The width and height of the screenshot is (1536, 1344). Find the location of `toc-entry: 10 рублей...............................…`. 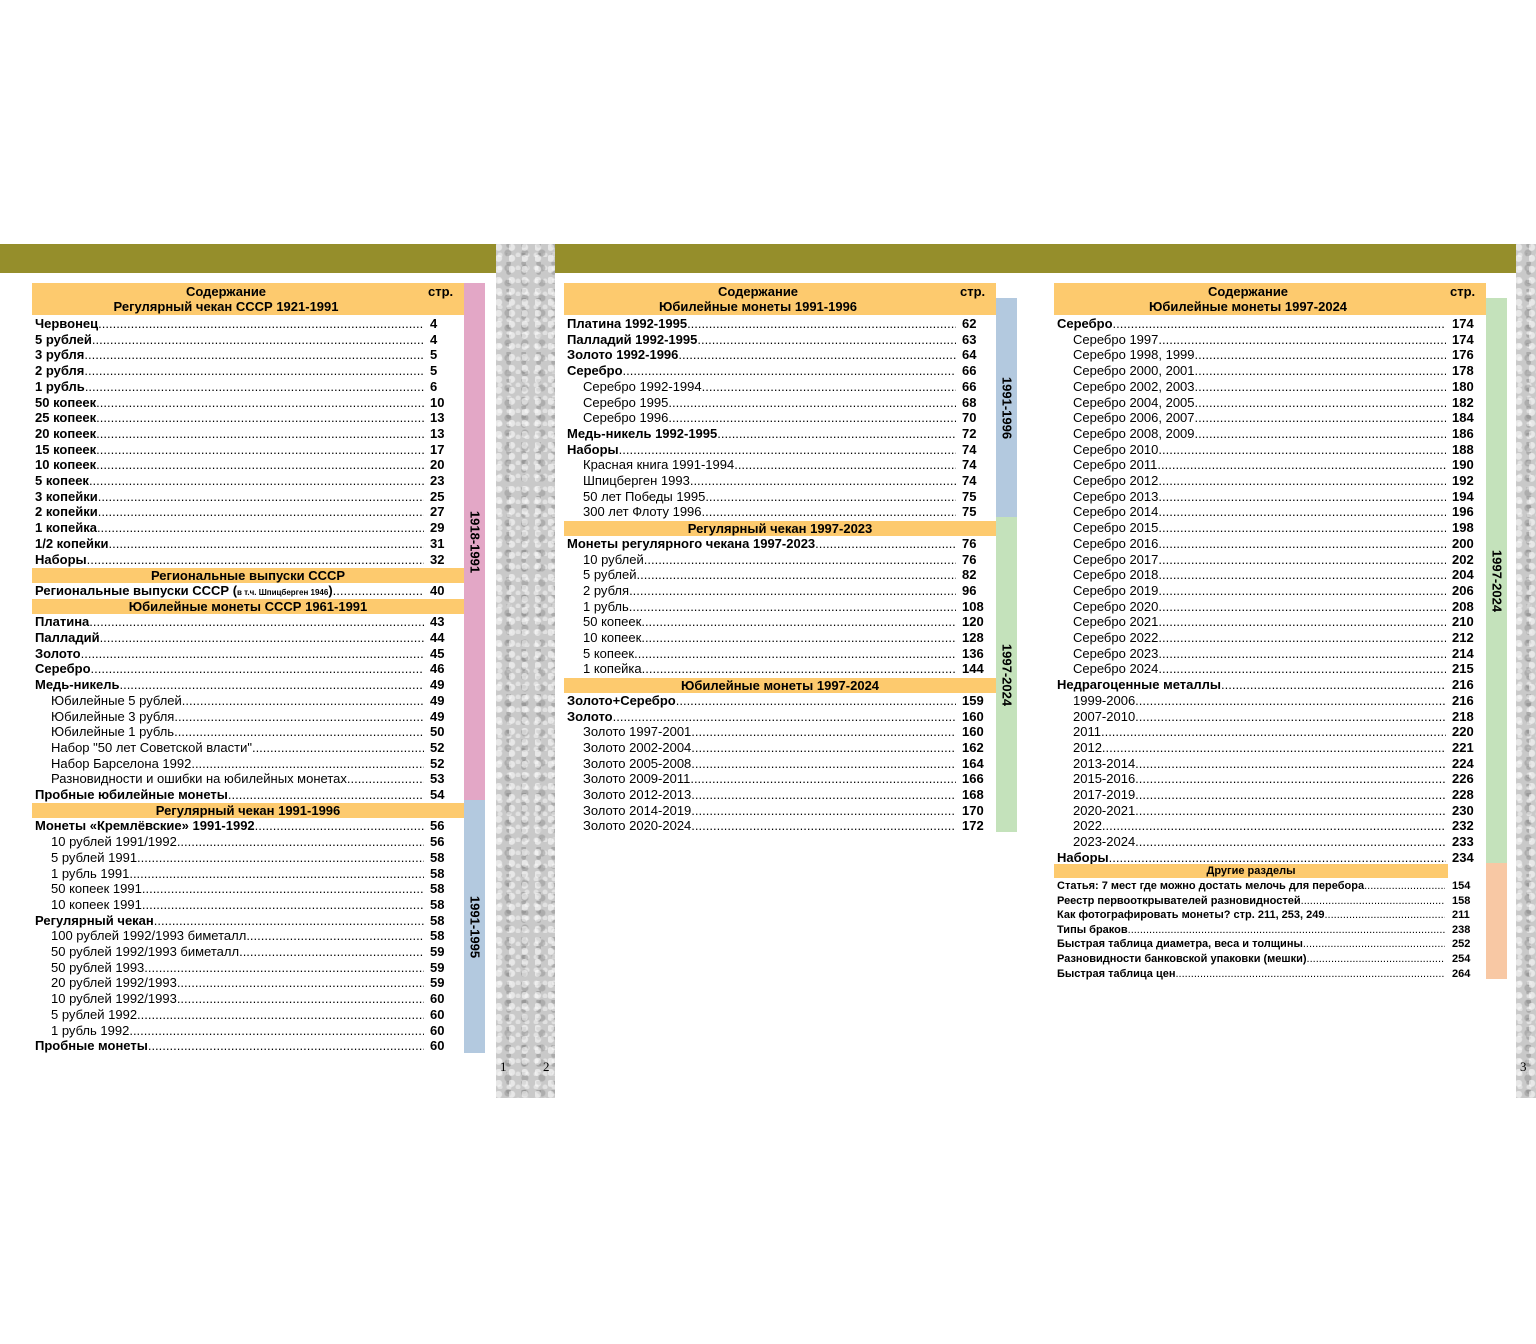

toc-entry: 10 рублей...............................… is located at coordinates (778, 560).